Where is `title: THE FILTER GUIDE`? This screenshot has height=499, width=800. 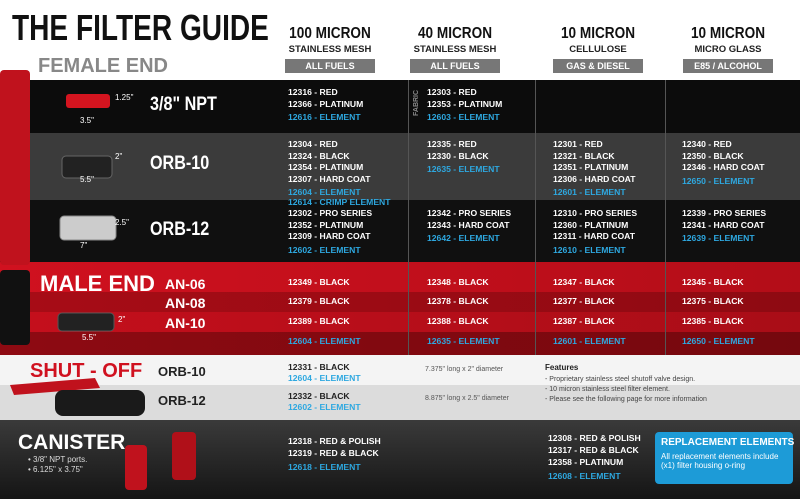 title: THE FILTER GUIDE is located at coordinates (140, 27).